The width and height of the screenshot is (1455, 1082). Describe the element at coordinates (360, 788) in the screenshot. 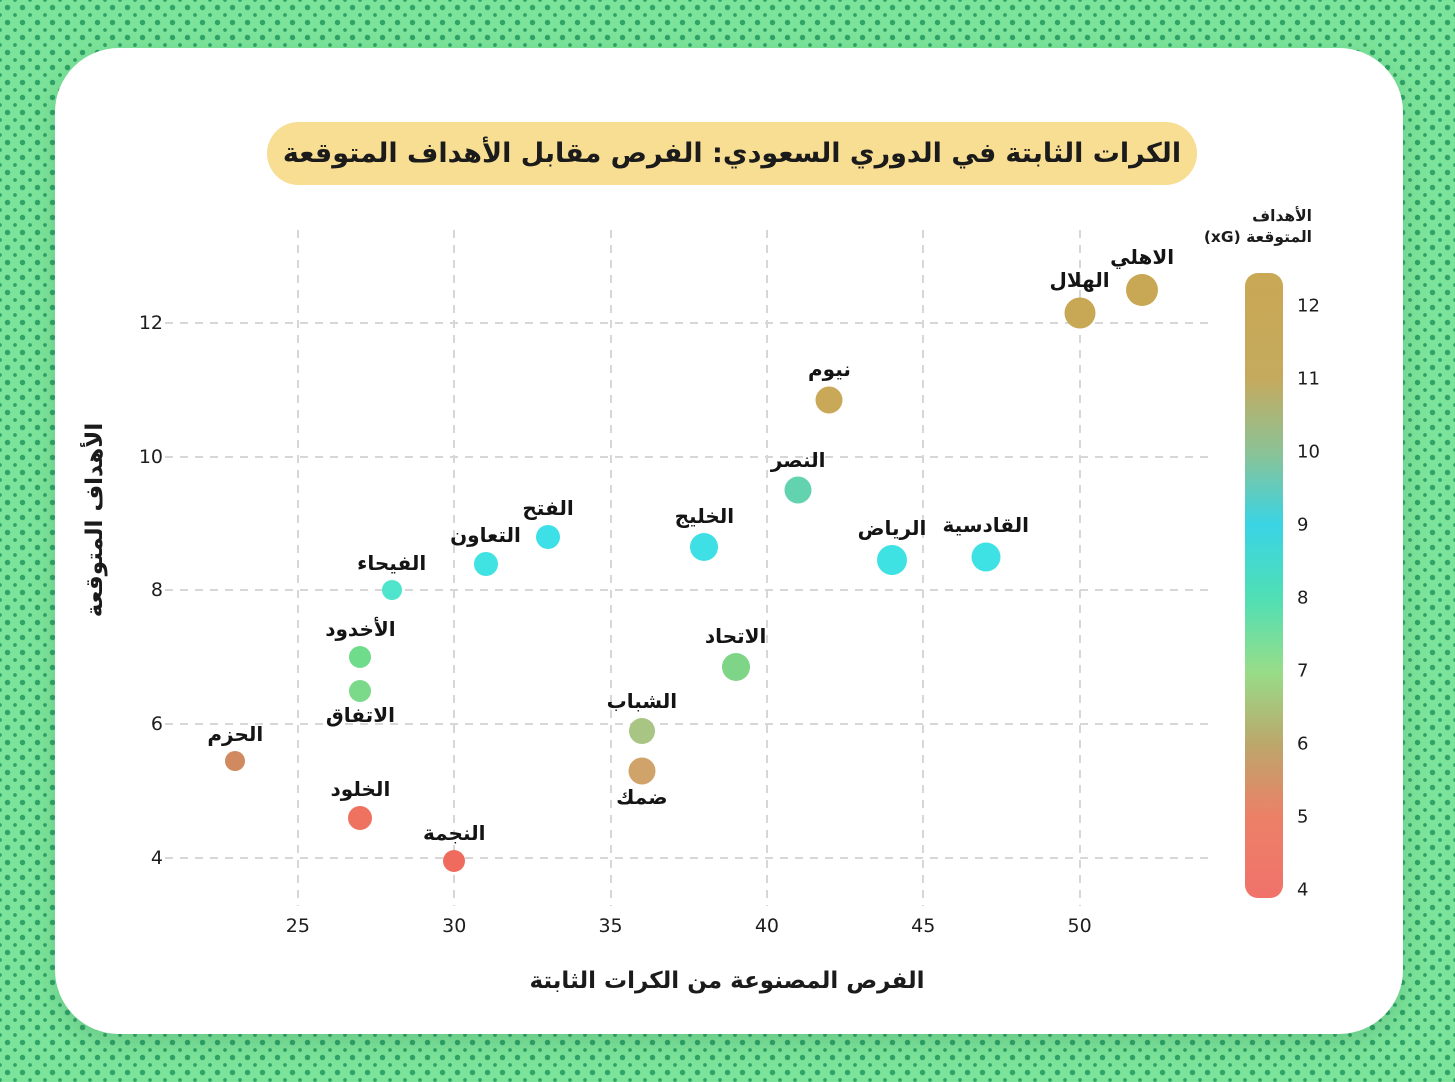

I see `scatter-point-label-16: الخلود` at that location.